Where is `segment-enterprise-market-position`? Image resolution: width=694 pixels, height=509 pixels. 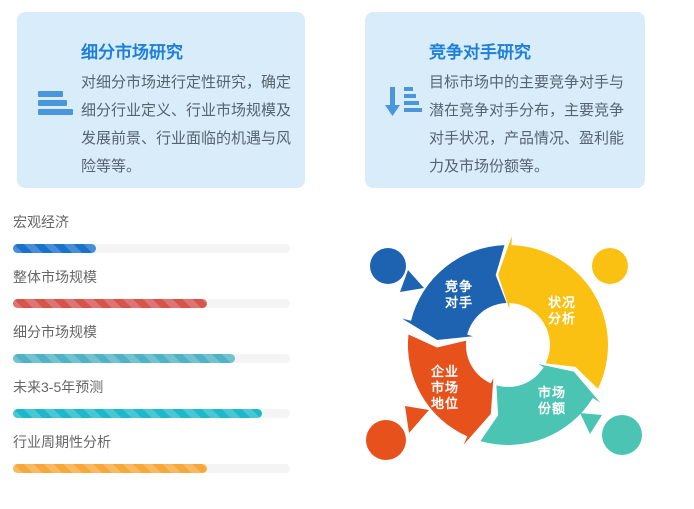
segment-enterprise-market-position is located at coordinates (450, 389).